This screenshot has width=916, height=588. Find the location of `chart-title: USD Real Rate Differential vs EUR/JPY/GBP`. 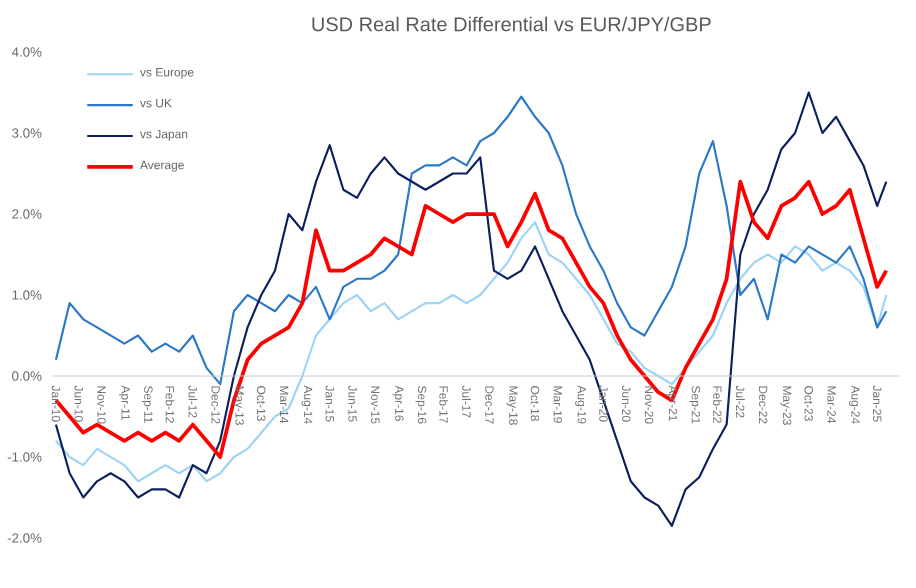

chart-title: USD Real Rate Differential vs EUR/JPY/GBP is located at coordinates (511, 24).